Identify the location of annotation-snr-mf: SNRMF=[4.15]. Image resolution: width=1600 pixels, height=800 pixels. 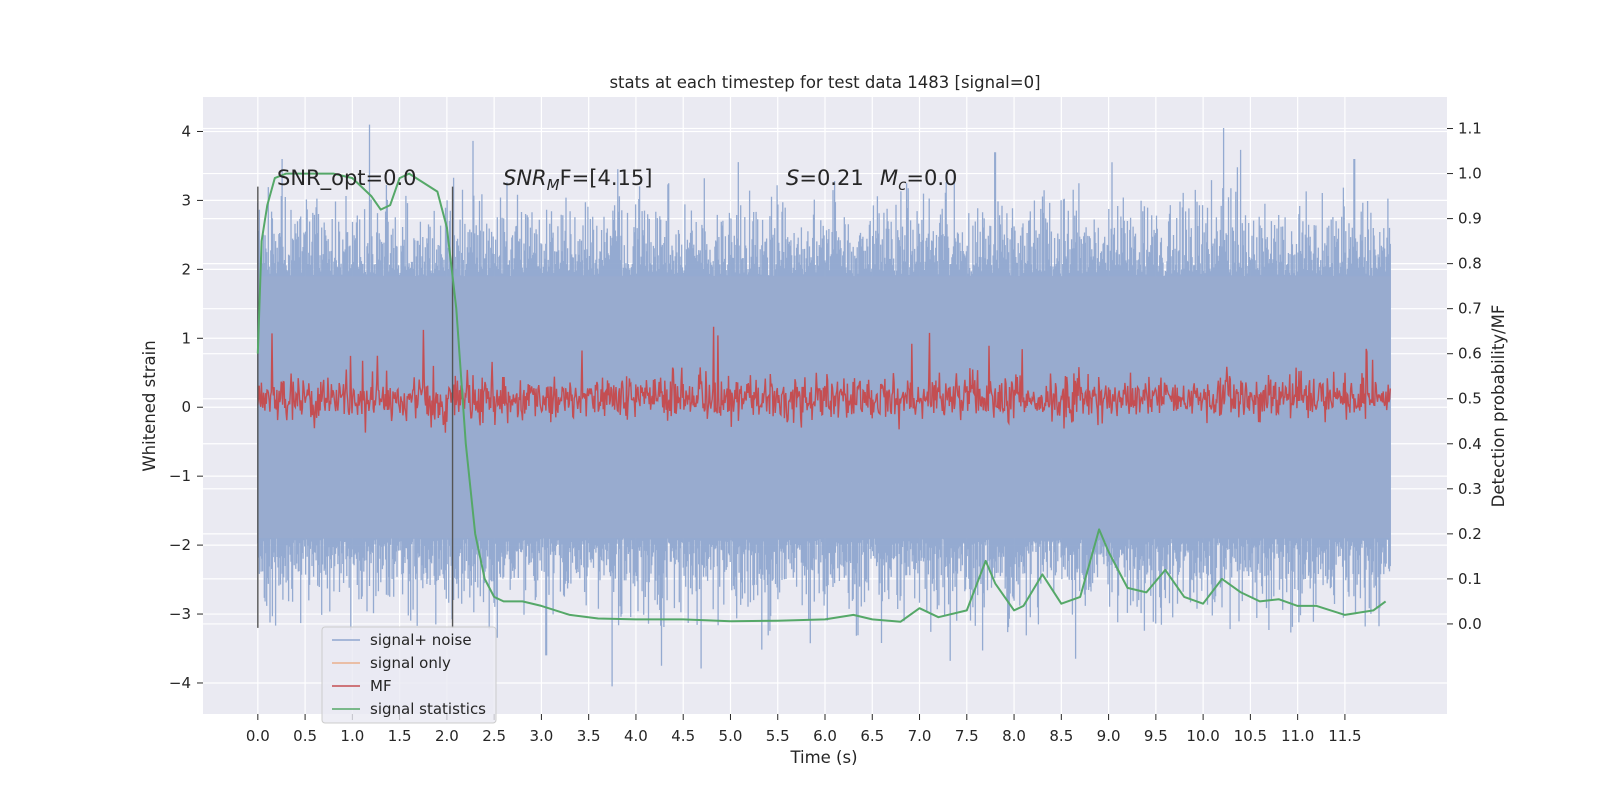
(577, 180).